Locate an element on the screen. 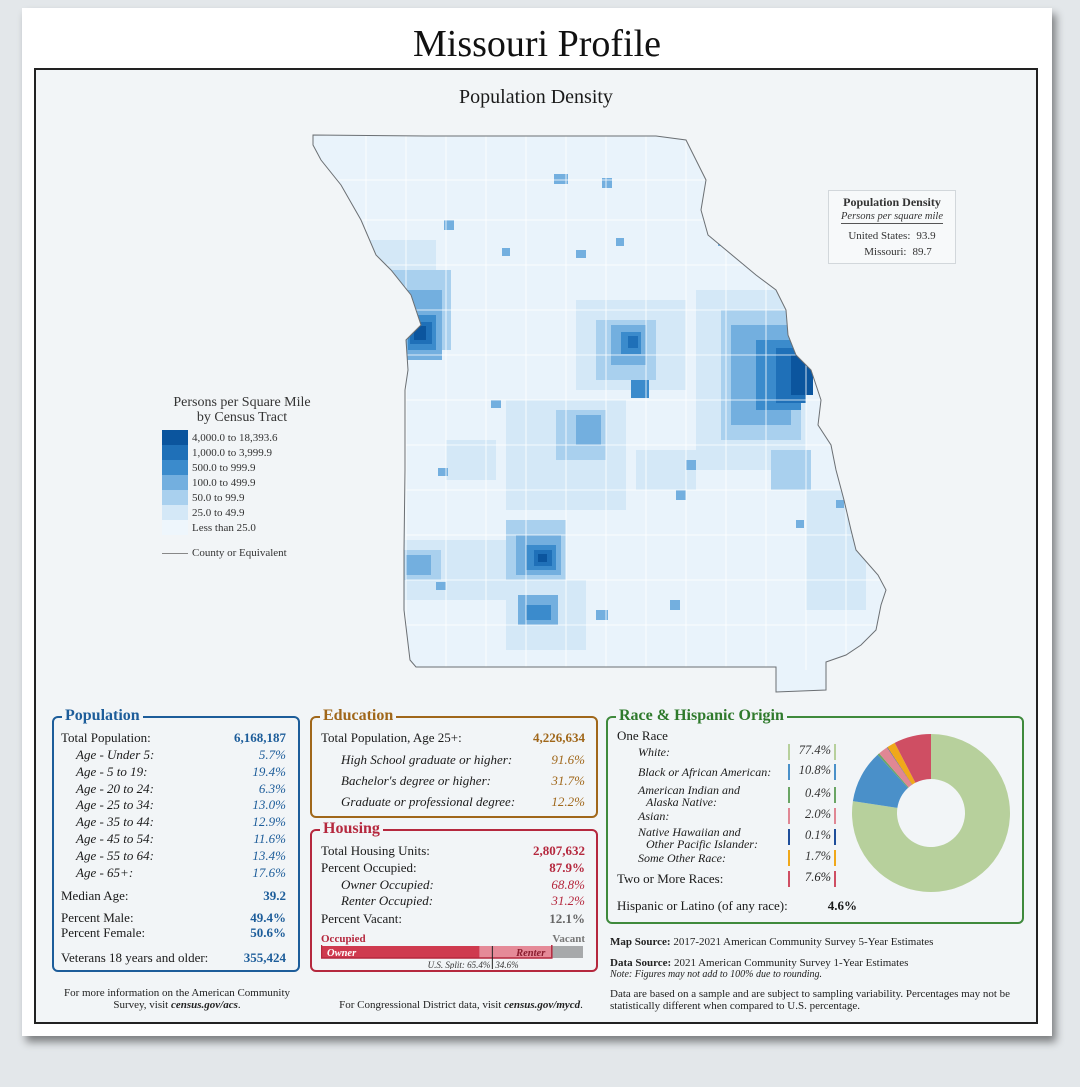  age-row: Age - 65+: 17.6% is located at coordinates (176, 873).